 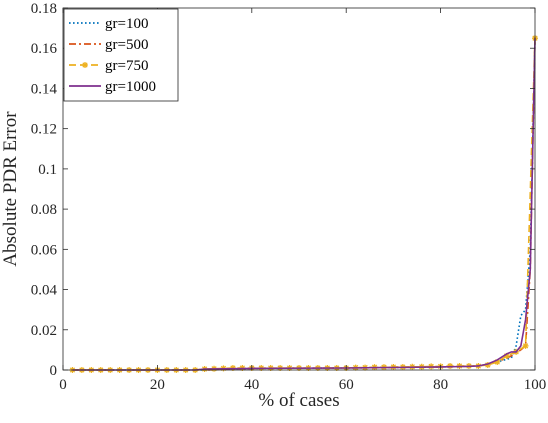 I want to click on x-tick-label: 60, so click(x=346, y=385).